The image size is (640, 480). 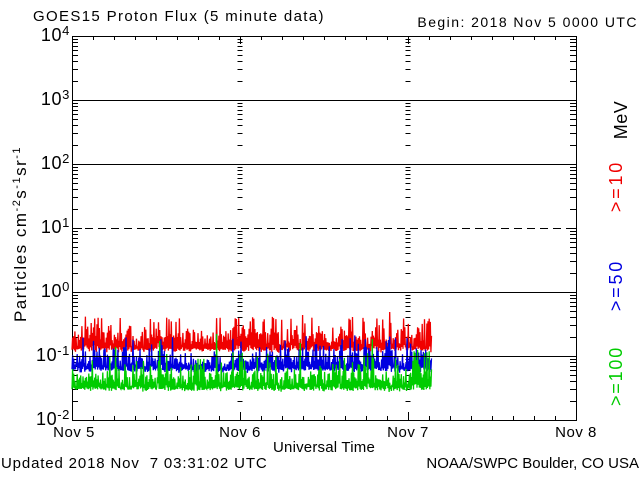 What do you see at coordinates (240, 432) in the screenshot?
I see `svg-text: Nov 6` at bounding box center [240, 432].